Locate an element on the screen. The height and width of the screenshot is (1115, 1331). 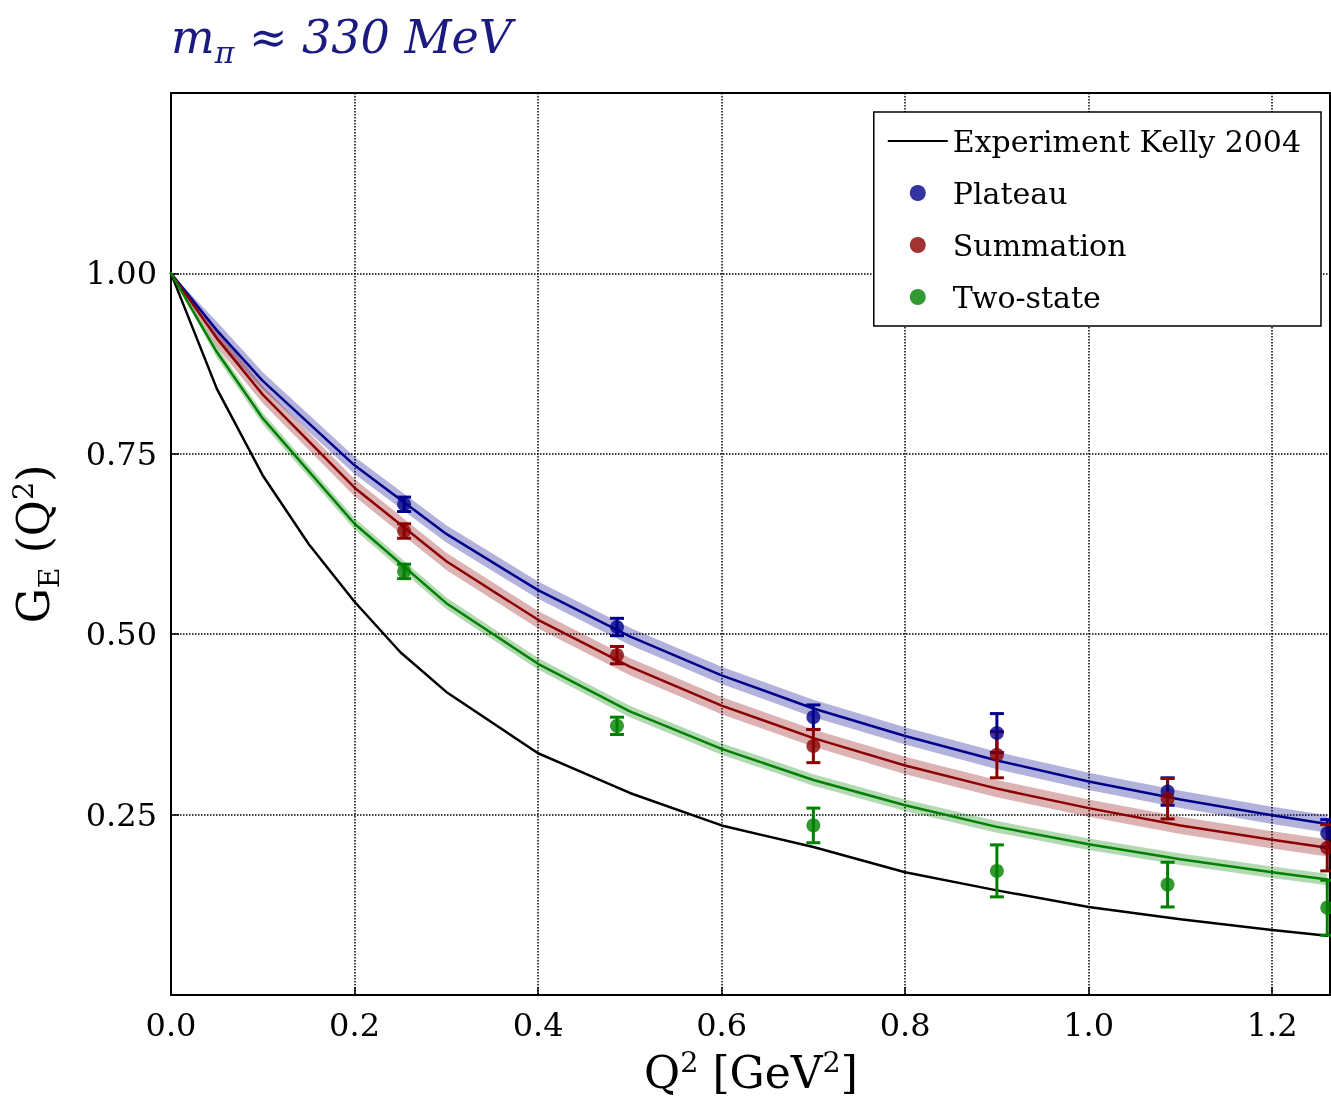
x-axis-title: Q$^{2}$ [GeV$^{2}$] is located at coordinates (751, 1071).